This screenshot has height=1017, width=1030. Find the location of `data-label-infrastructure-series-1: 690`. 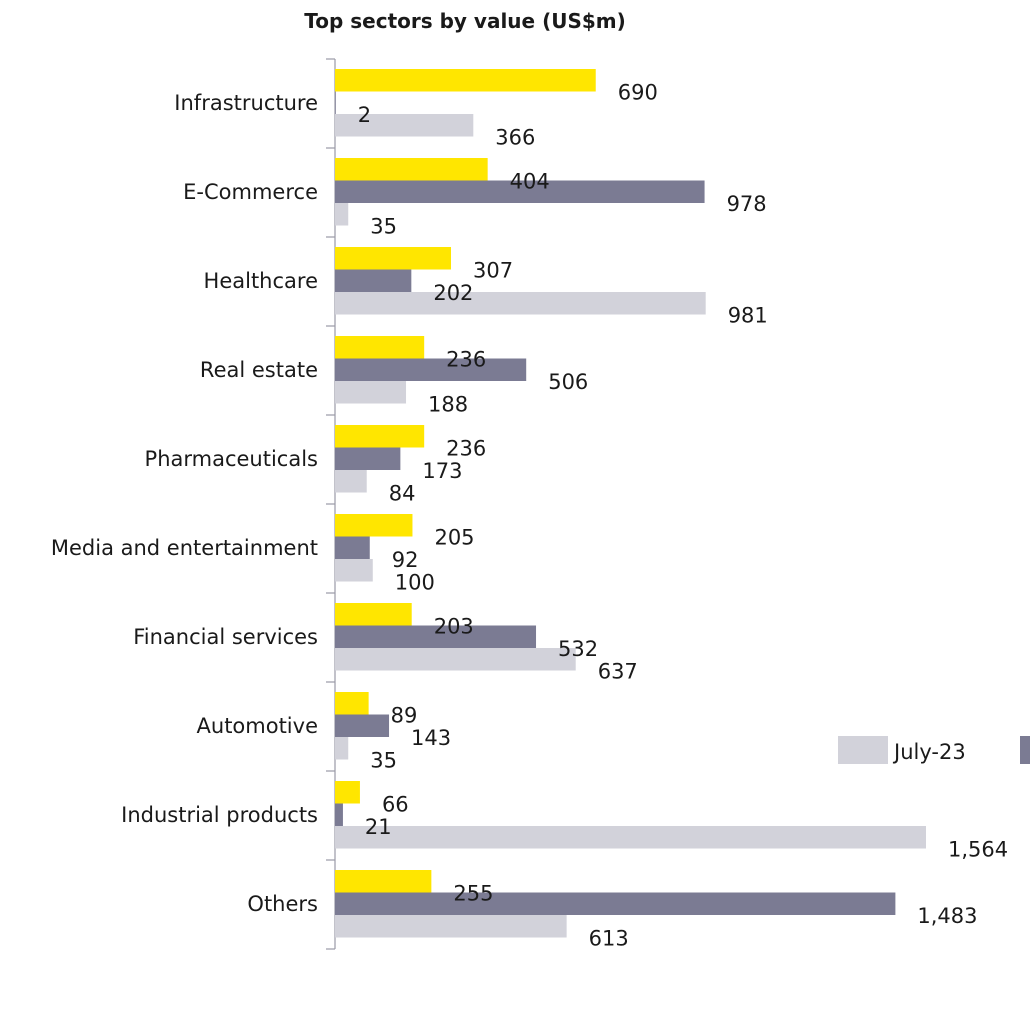

data-label-infrastructure-series-1: 690 is located at coordinates (638, 92).